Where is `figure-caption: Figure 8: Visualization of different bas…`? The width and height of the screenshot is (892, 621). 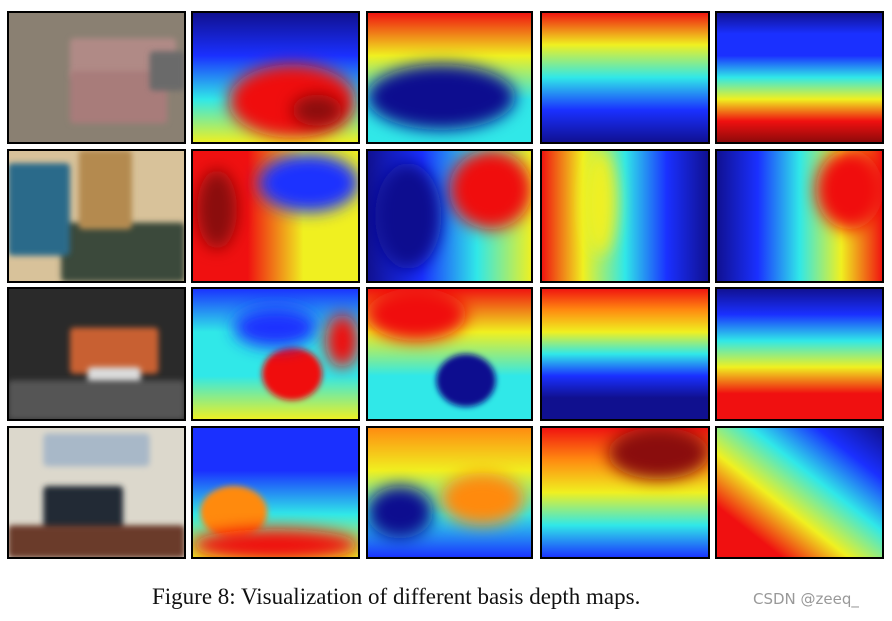
figure-caption: Figure 8: Visualization of different bas… is located at coordinates (396, 596).